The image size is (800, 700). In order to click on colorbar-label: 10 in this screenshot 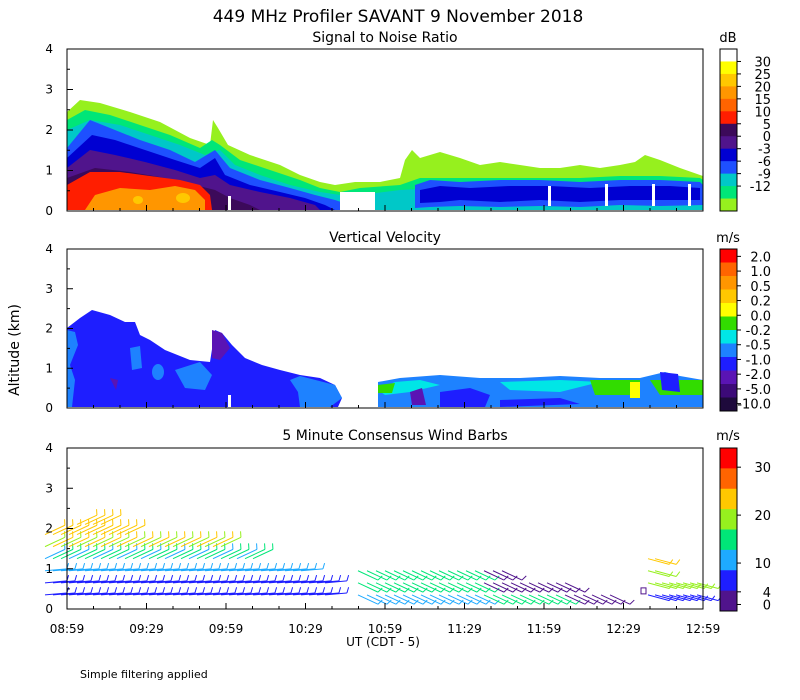, I will do `click(762, 564)`.